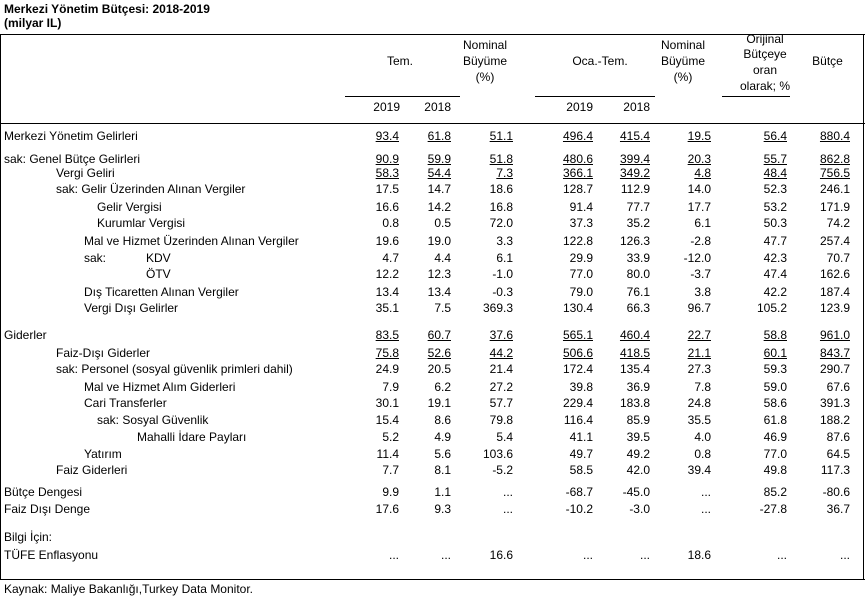 This screenshot has height=597, width=865. What do you see at coordinates (390, 387) in the screenshot?
I see `table-cell: 7.9` at bounding box center [390, 387].